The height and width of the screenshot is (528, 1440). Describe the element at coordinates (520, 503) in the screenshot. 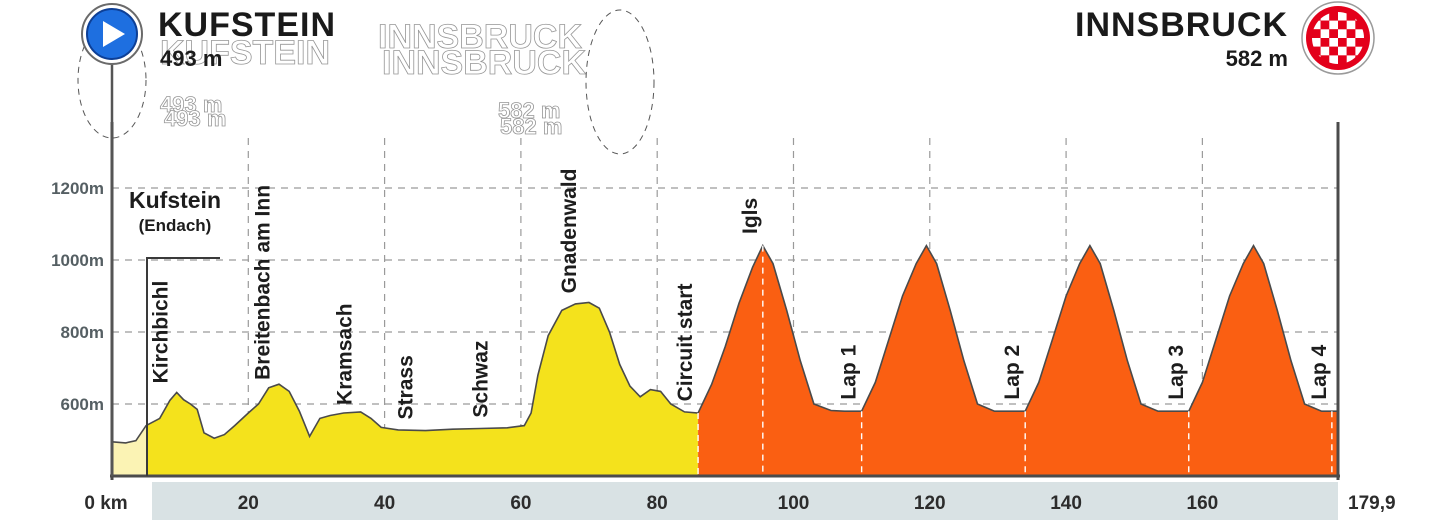

I see `x-tick-label: 60` at that location.